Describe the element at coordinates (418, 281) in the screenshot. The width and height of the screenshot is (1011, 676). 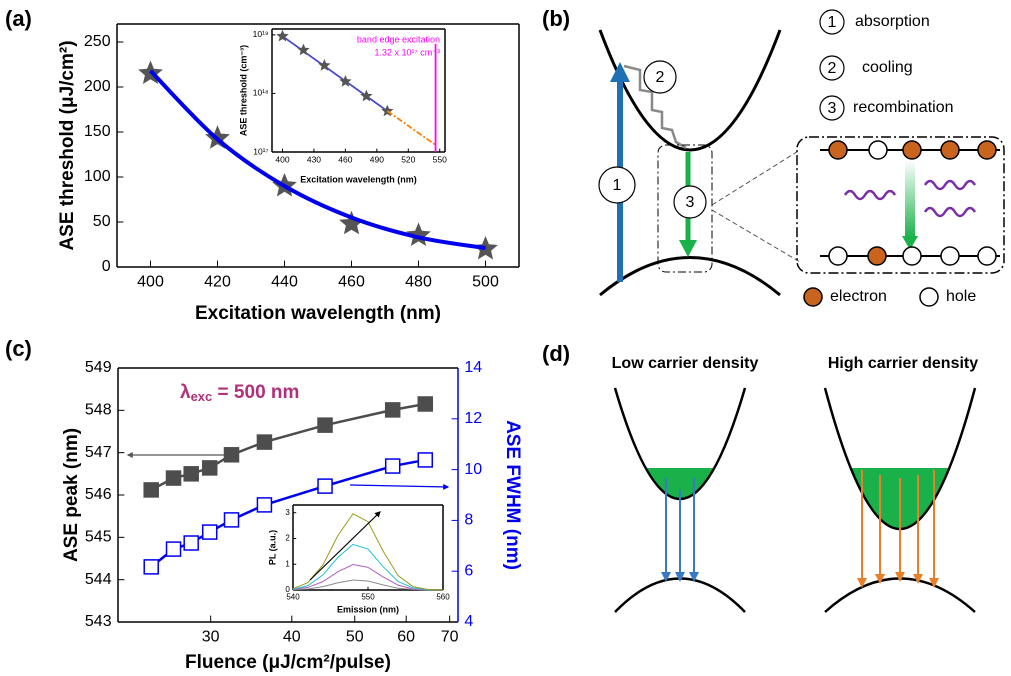
I see `x-tick-label: 480` at that location.